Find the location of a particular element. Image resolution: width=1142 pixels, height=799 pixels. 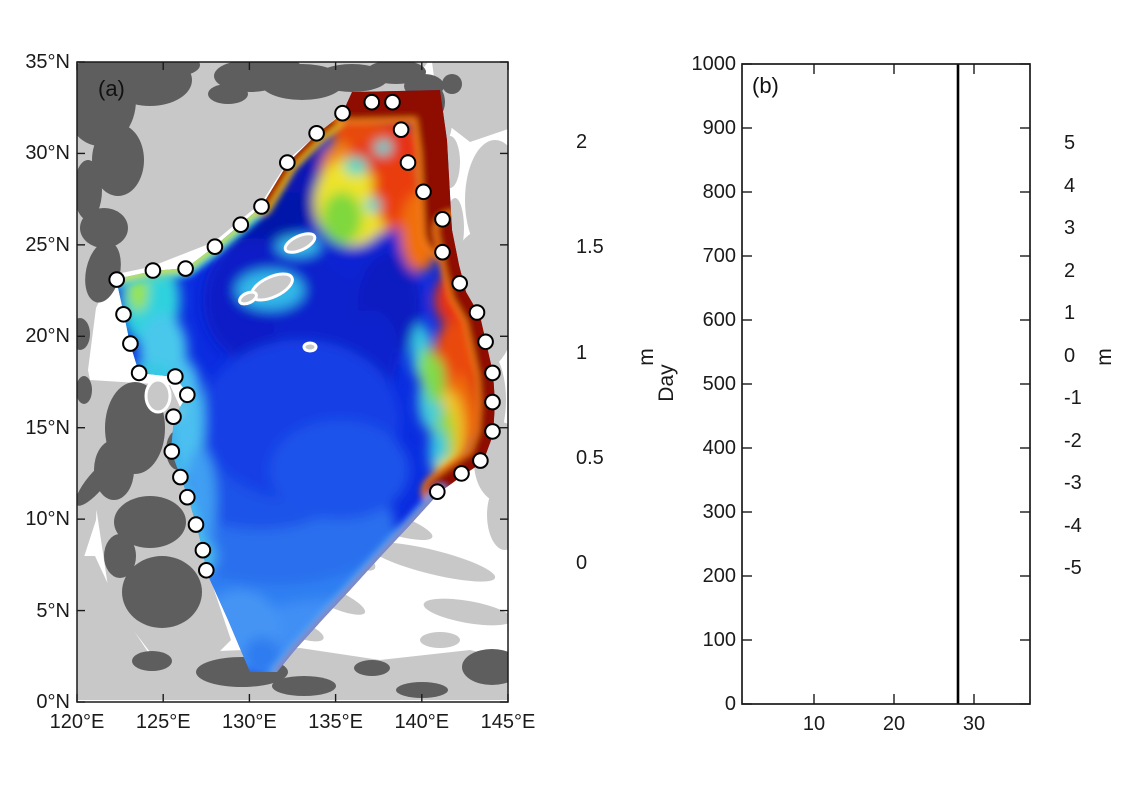

panel-a-y-tick-label: 5°N is located at coordinates (53, 610).